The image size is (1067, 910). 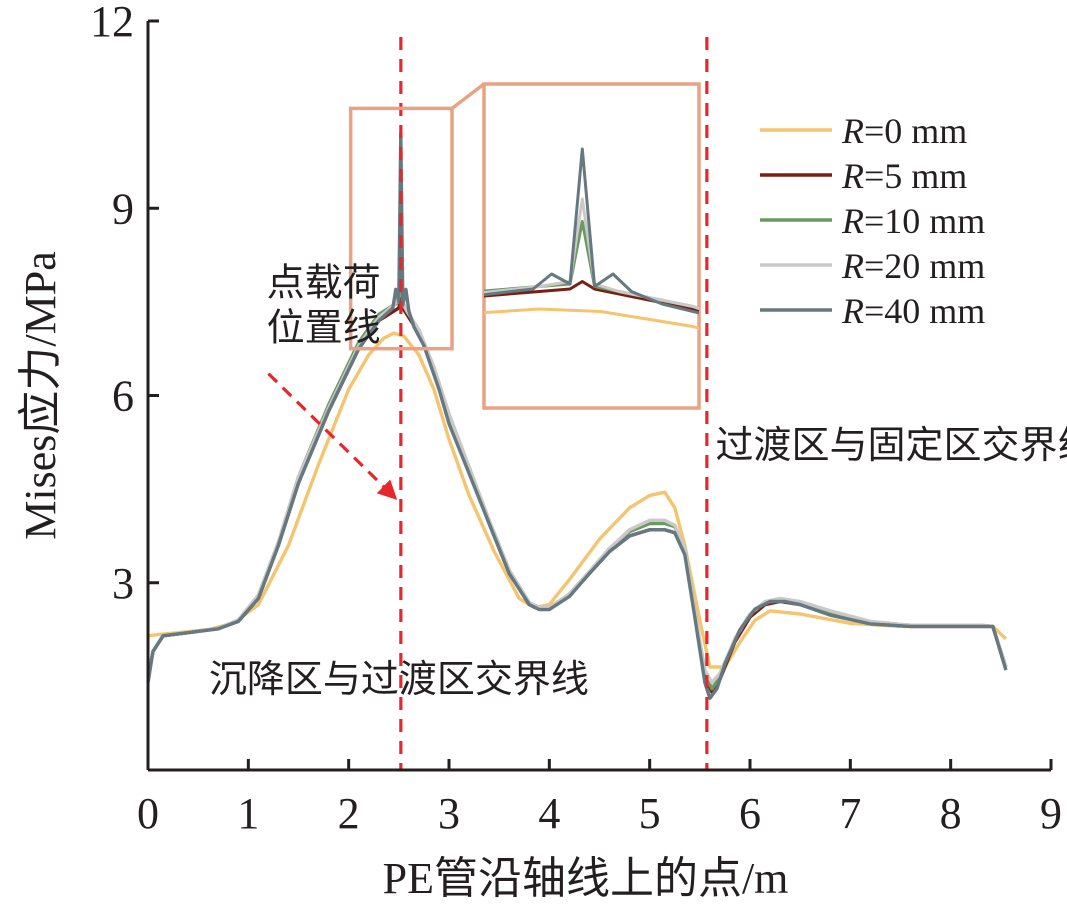 What do you see at coordinates (324, 284) in the screenshot?
I see `annotation-load-position-line-1: 点载荷` at bounding box center [324, 284].